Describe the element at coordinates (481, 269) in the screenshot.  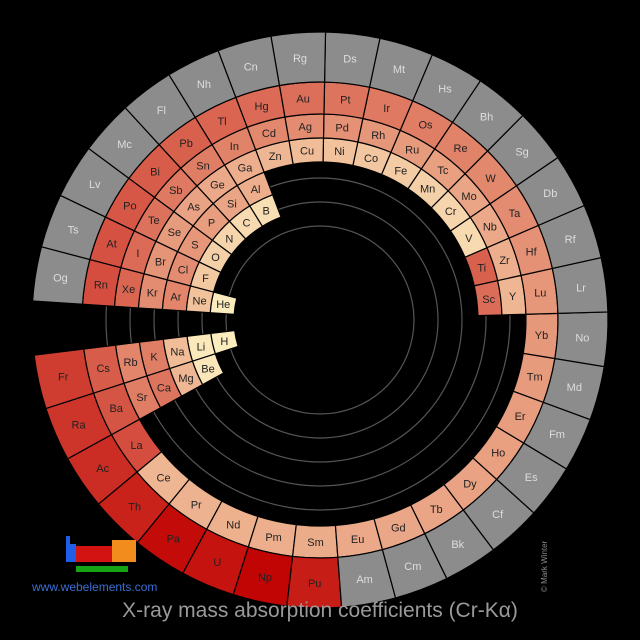
I see `element-symbol: Ti` at that location.